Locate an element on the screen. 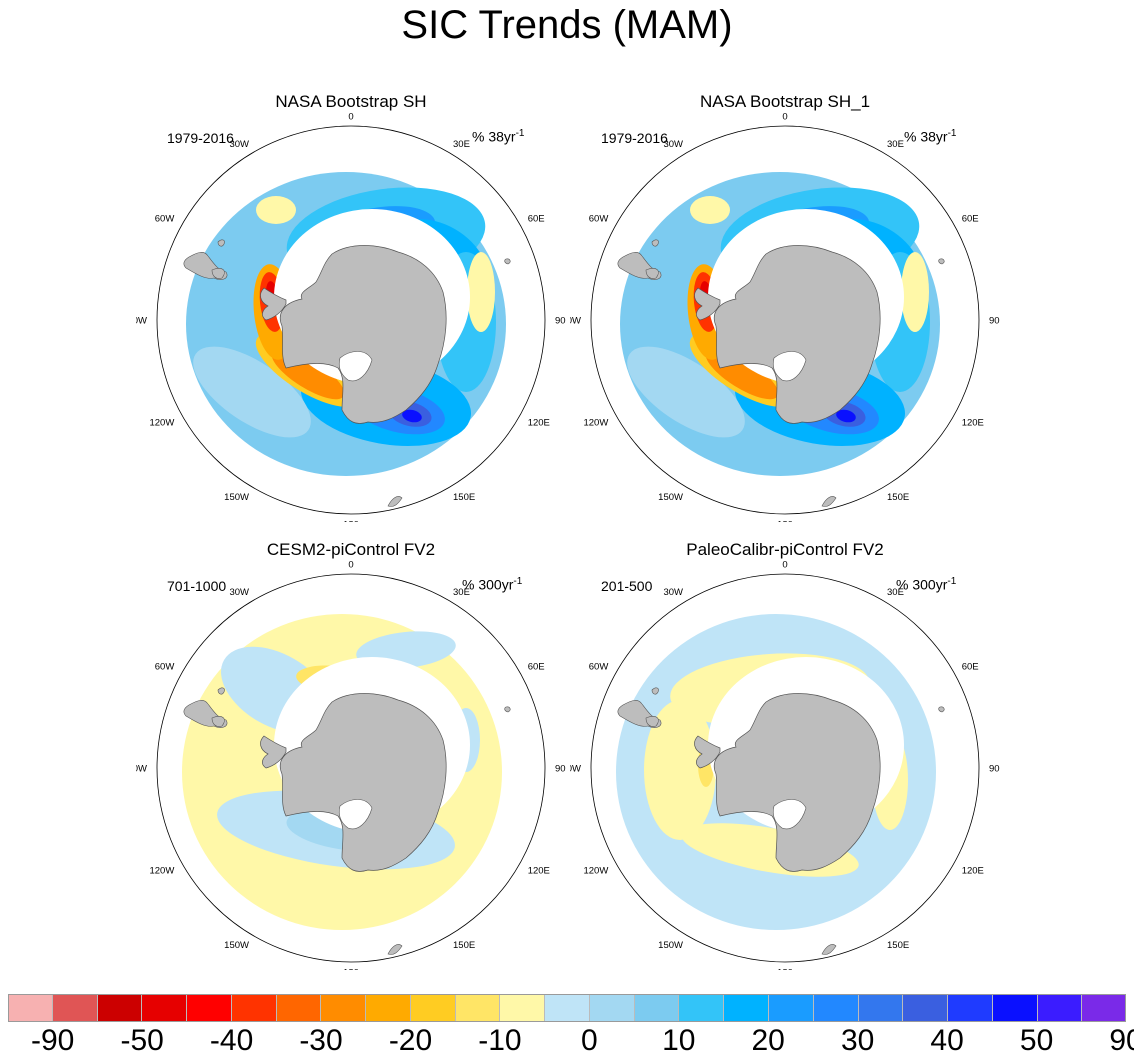 This screenshot has width=1134, height=1061. panel-units: % 300yr-1 is located at coordinates (492, 584).